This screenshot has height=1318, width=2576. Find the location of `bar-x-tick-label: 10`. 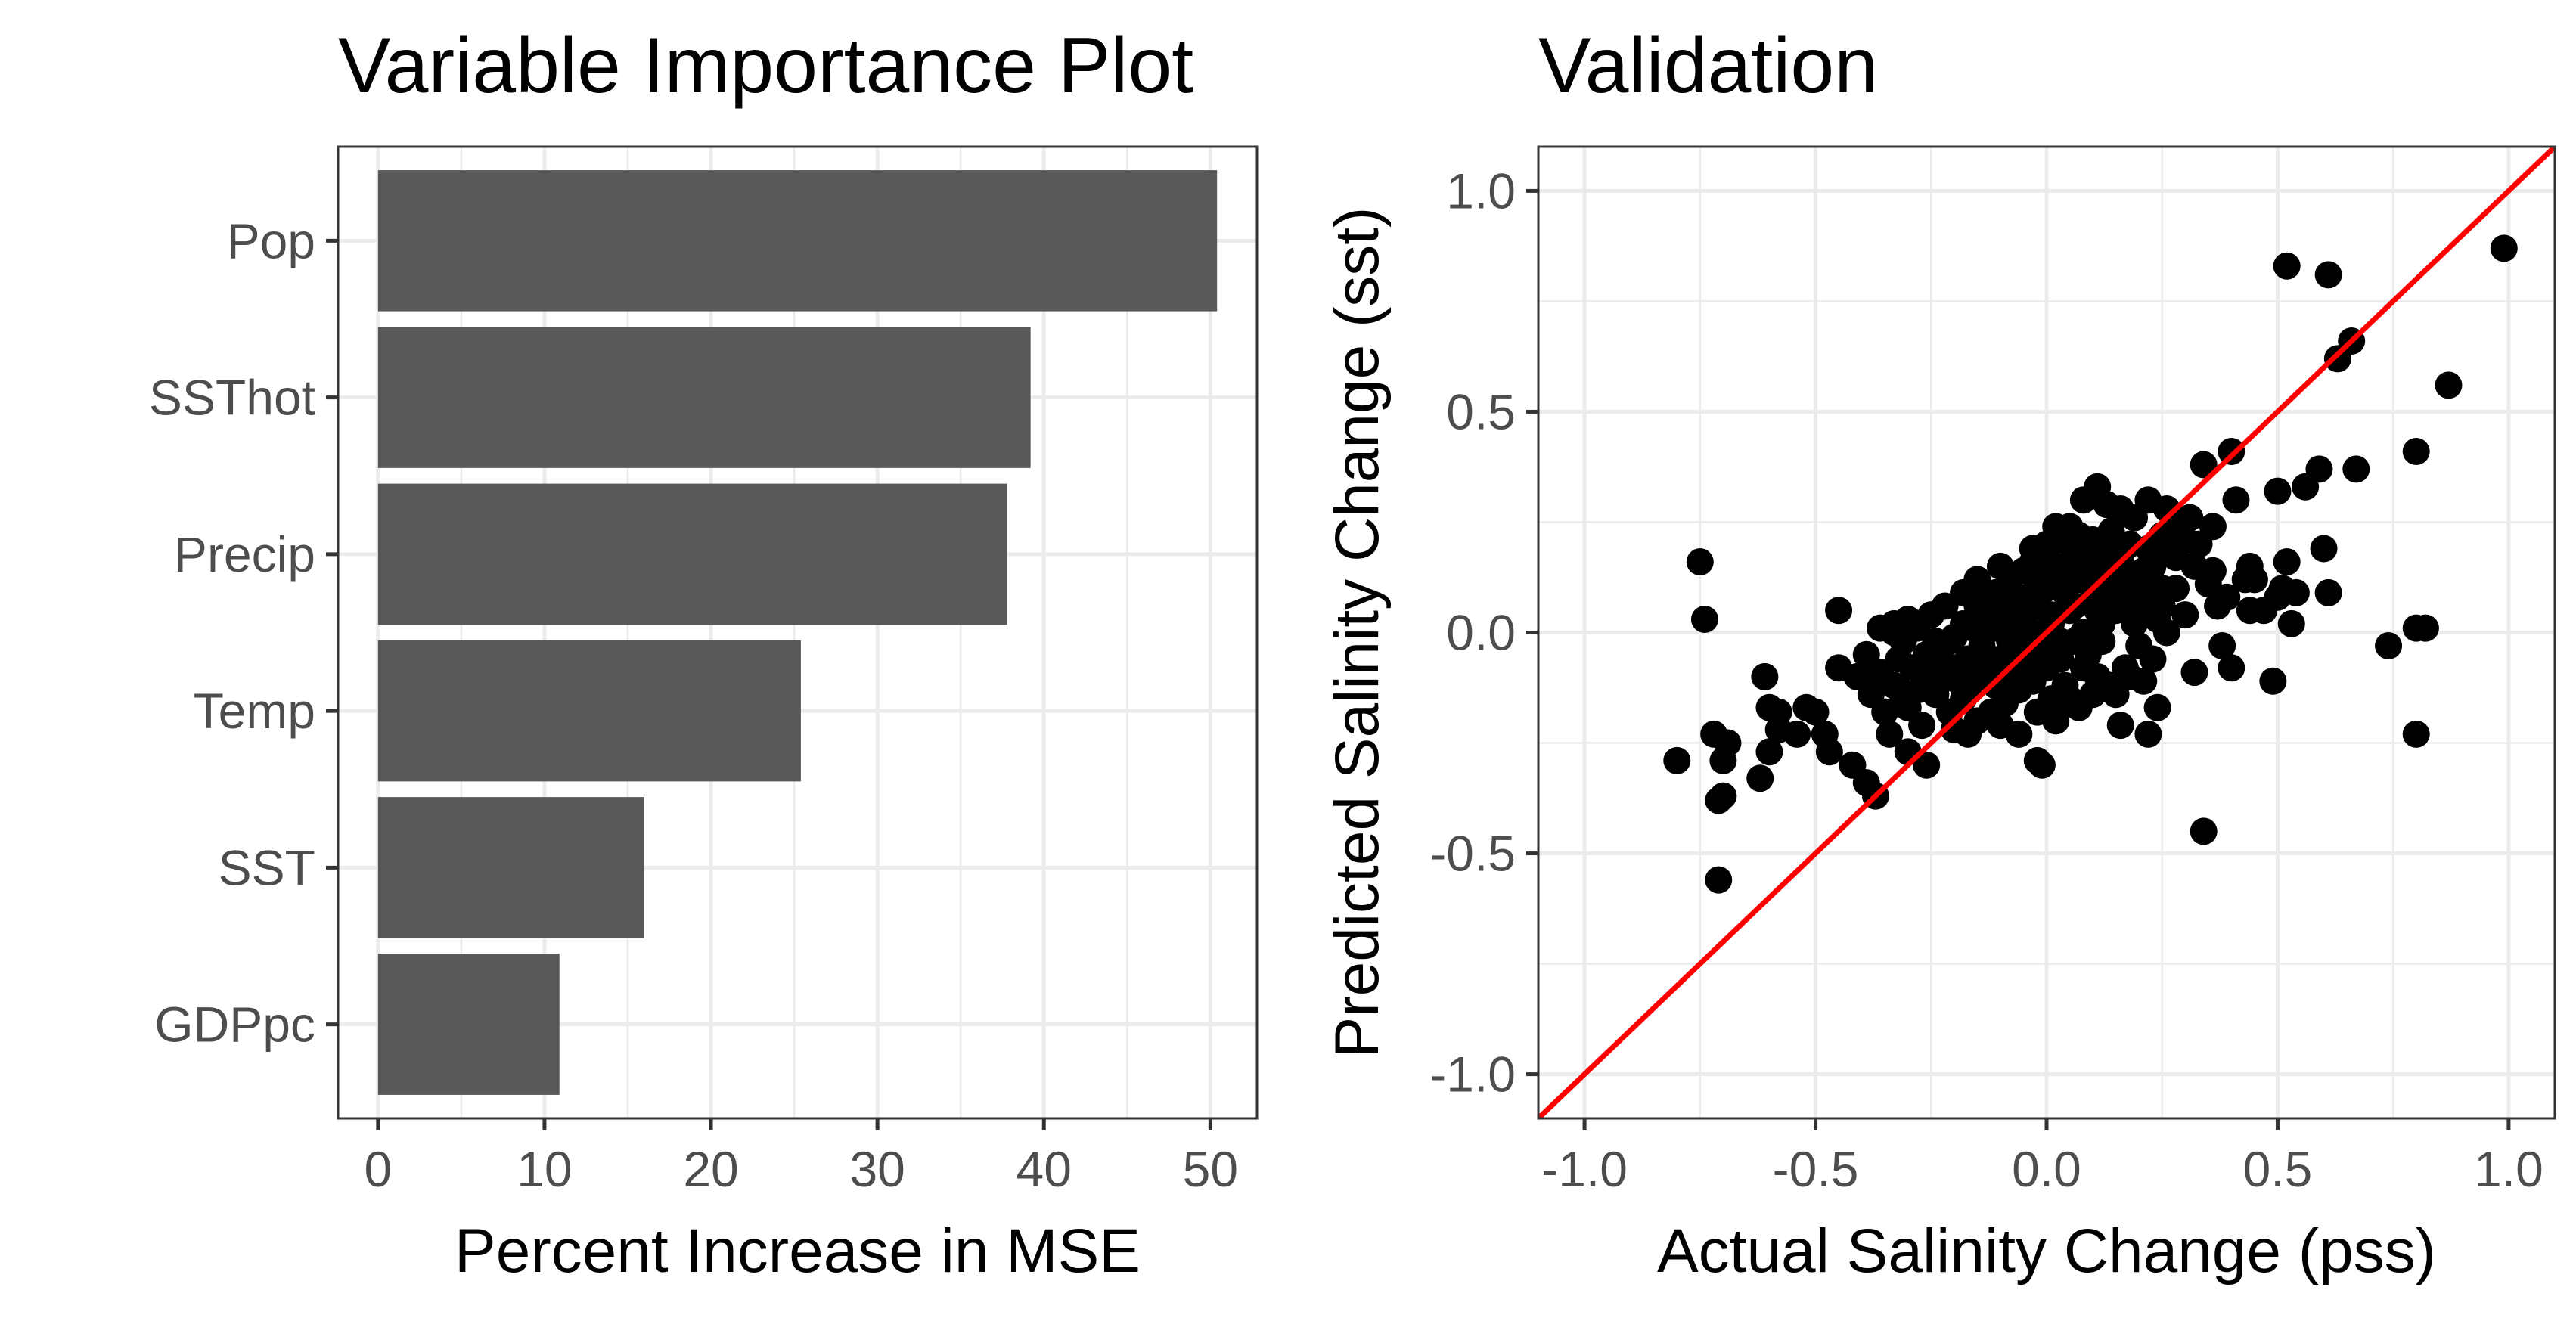

bar-x-tick-label: 10 is located at coordinates (544, 1169).